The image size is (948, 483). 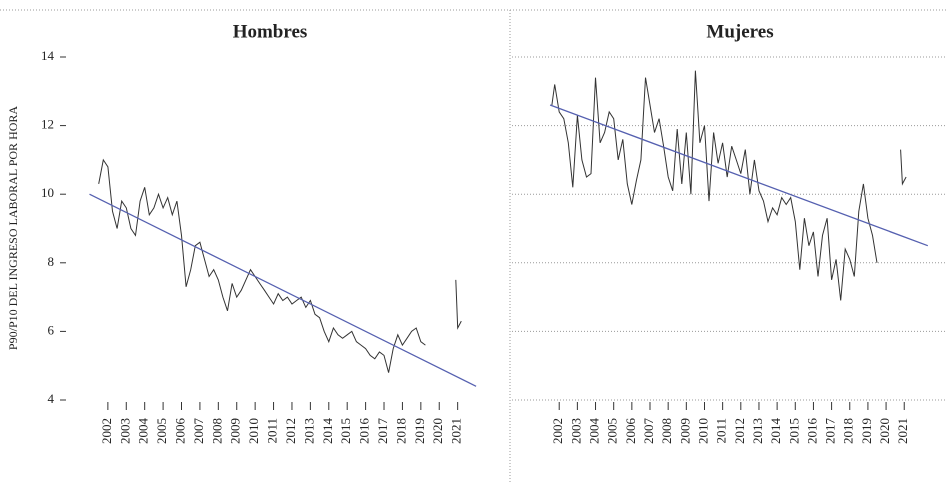 What do you see at coordinates (51, 398) in the screenshot?
I see `y-tick-label: 4` at bounding box center [51, 398].